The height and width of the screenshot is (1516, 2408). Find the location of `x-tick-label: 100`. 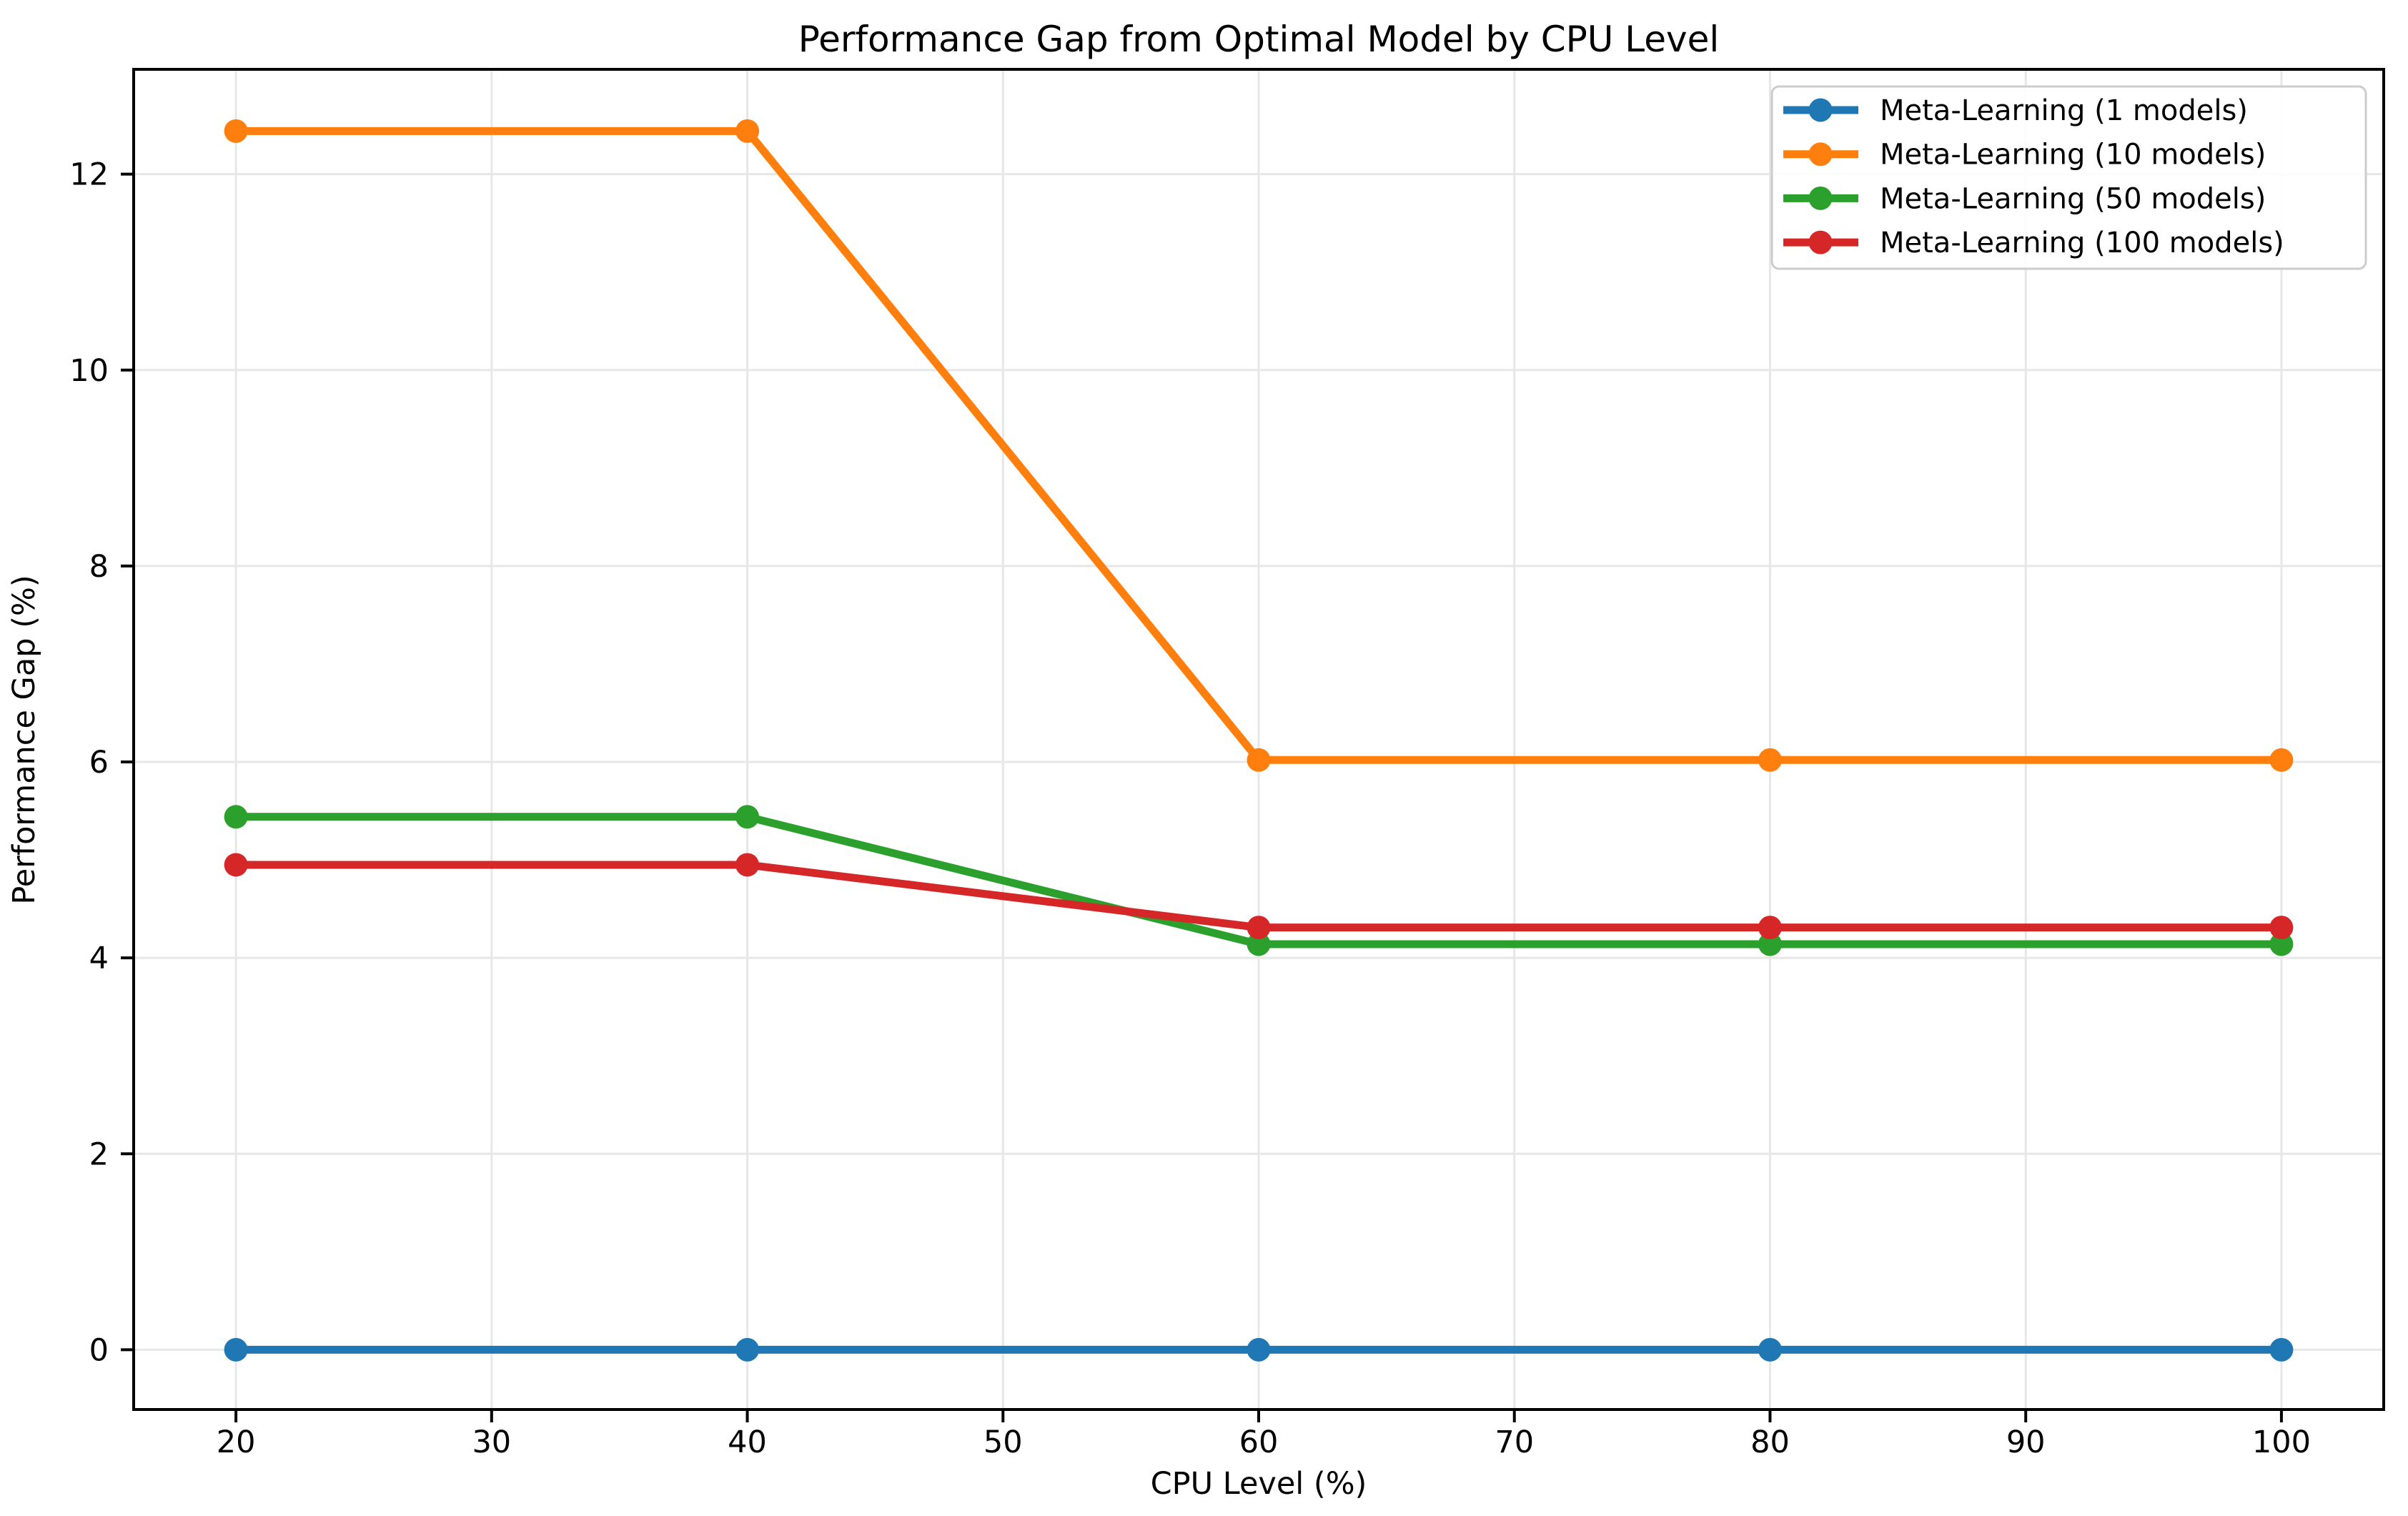

x-tick-label: 100 is located at coordinates (2282, 1442).